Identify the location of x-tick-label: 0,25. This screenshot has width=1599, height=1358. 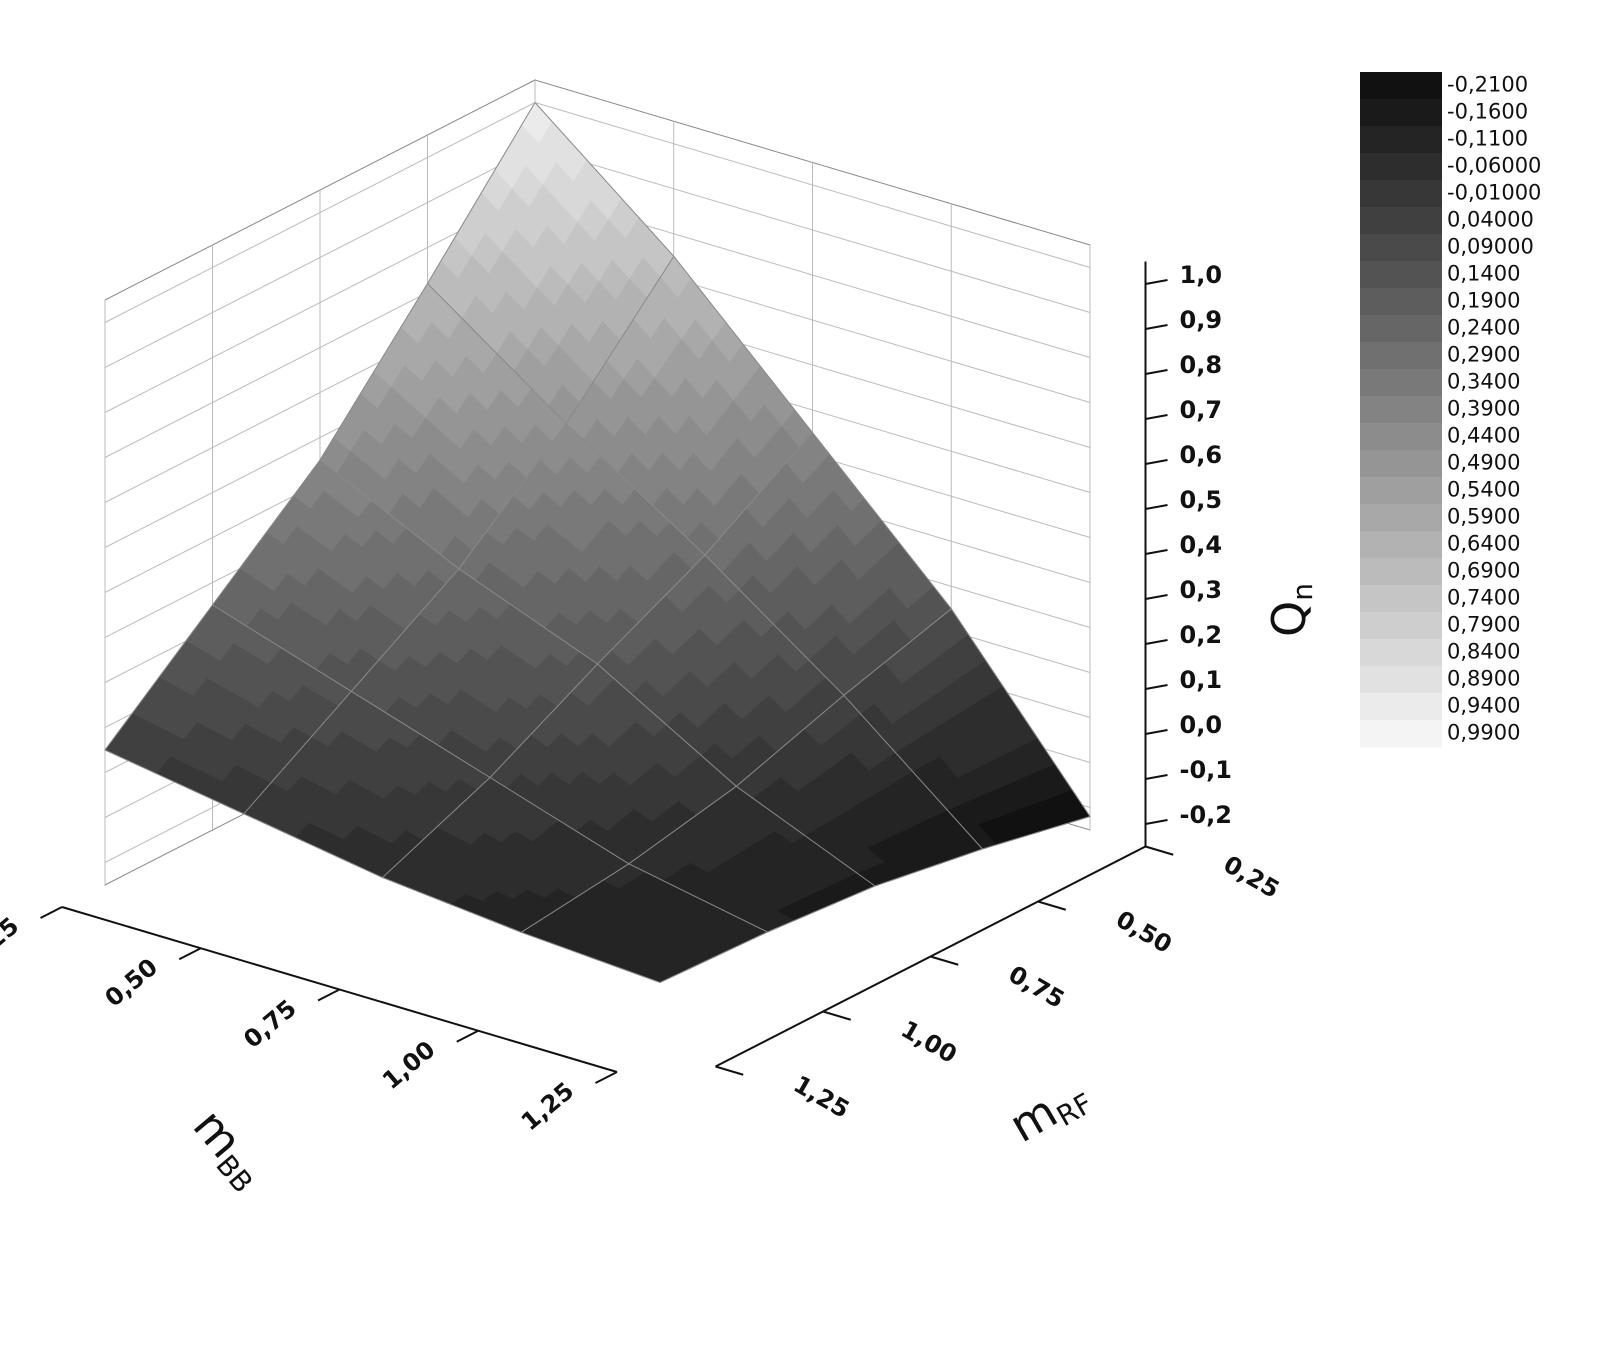
(1251, 877).